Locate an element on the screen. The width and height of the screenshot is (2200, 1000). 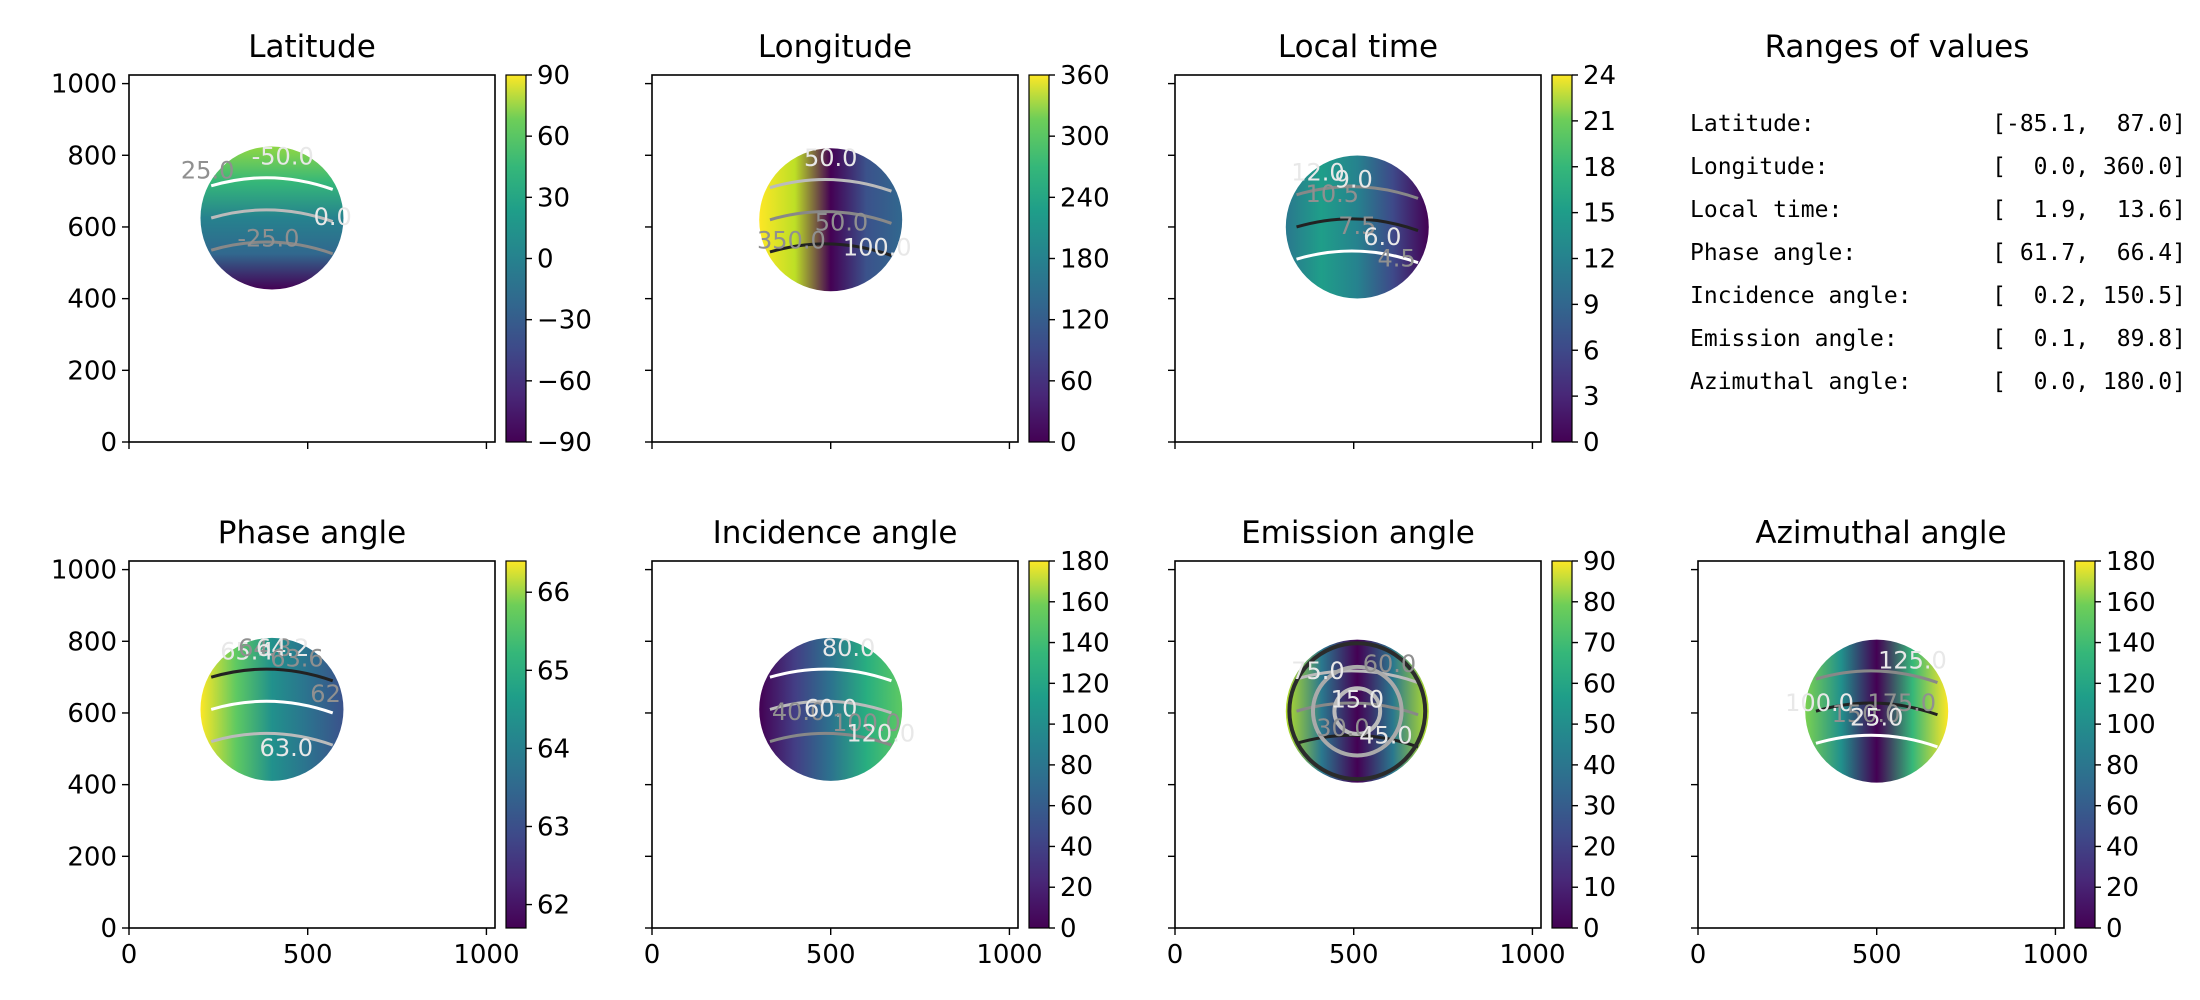
contour-label: 175.0 is located at coordinates (1901, 703).